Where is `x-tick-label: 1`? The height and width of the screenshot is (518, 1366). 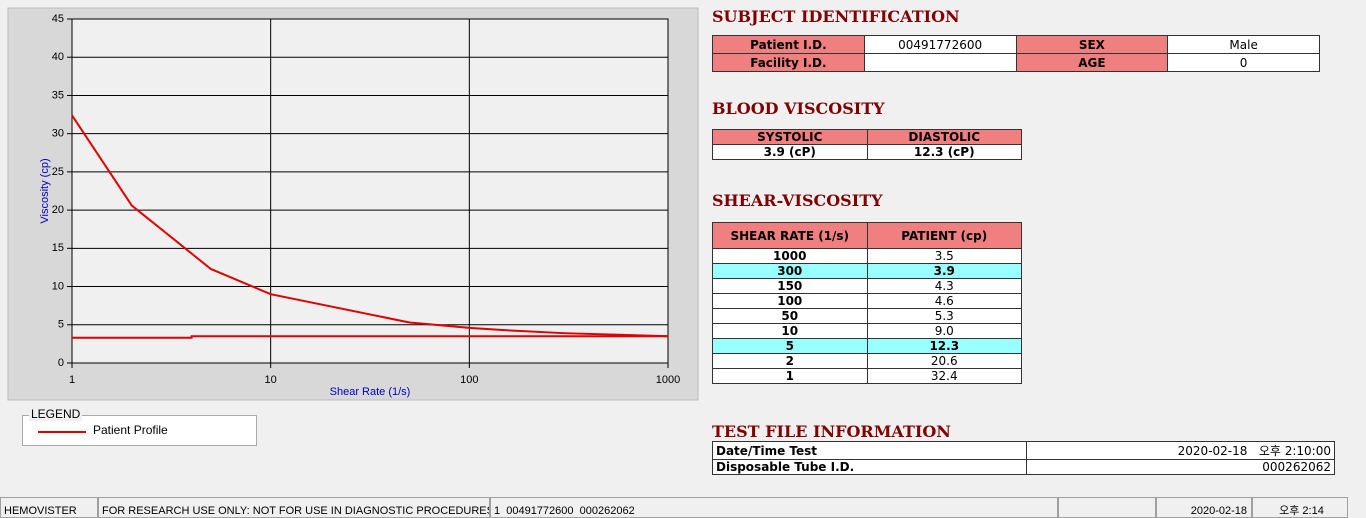 x-tick-label: 1 is located at coordinates (72, 380).